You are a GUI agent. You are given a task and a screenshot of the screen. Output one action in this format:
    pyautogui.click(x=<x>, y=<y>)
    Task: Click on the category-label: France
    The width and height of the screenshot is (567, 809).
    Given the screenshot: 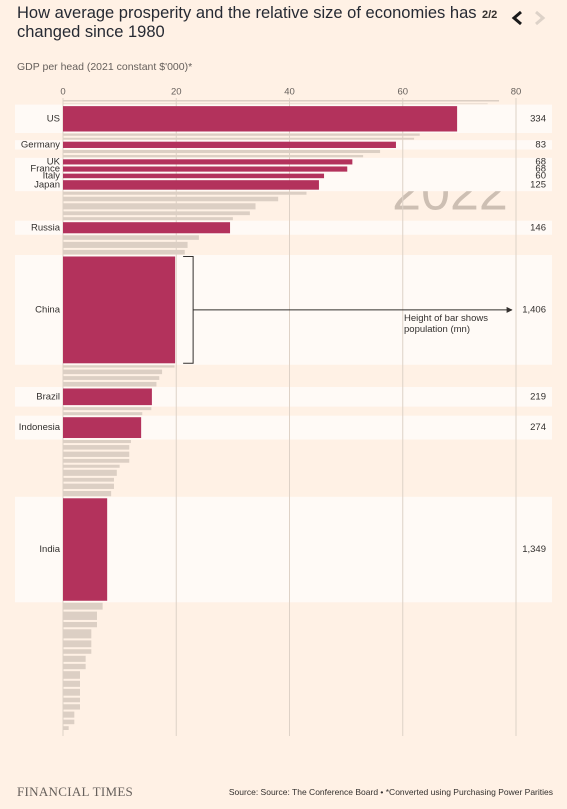 What is the action you would take?
    pyautogui.click(x=45, y=169)
    